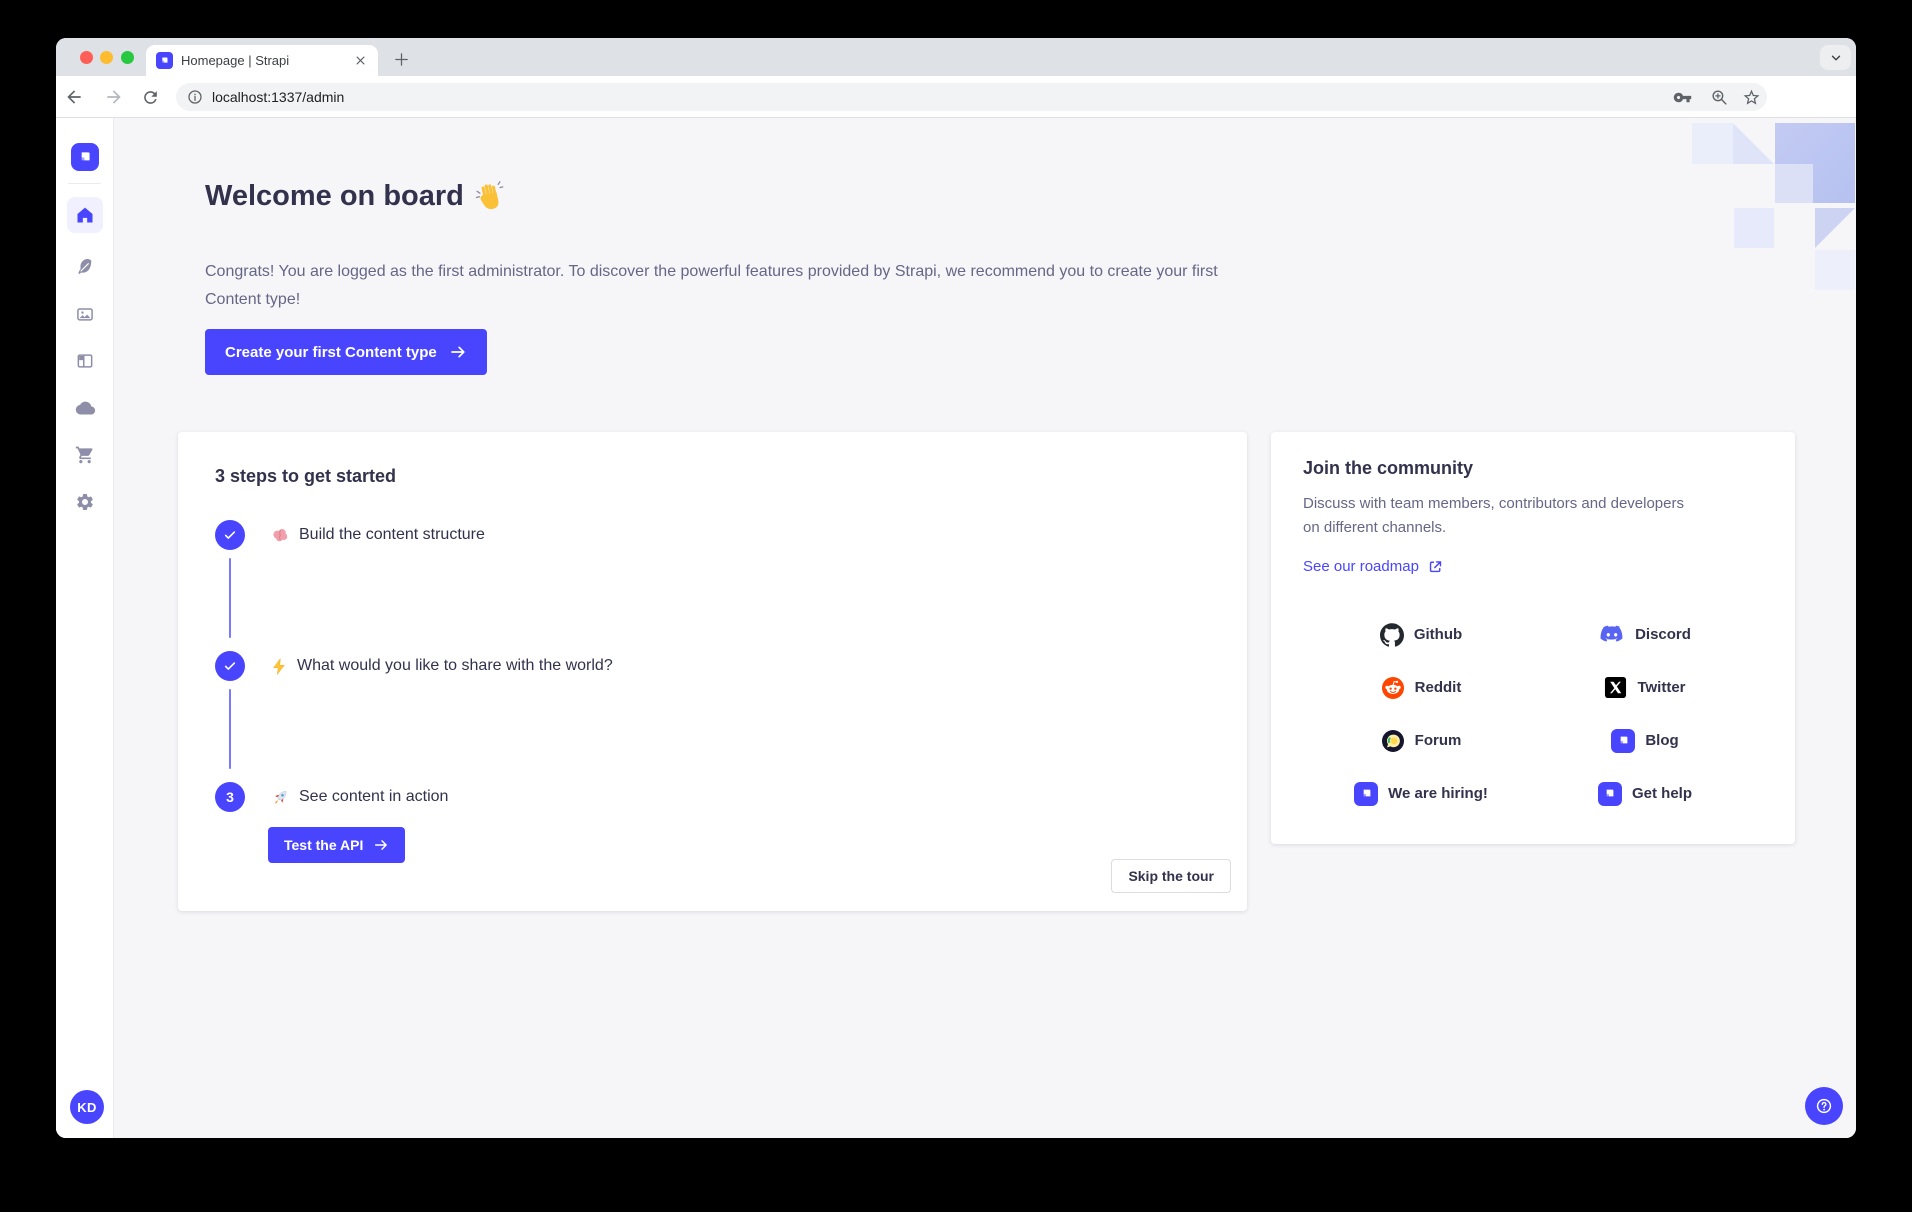 The image size is (1912, 1212). Describe the element at coordinates (1645, 793) in the screenshot. I see `link-get-help: Get help` at that location.